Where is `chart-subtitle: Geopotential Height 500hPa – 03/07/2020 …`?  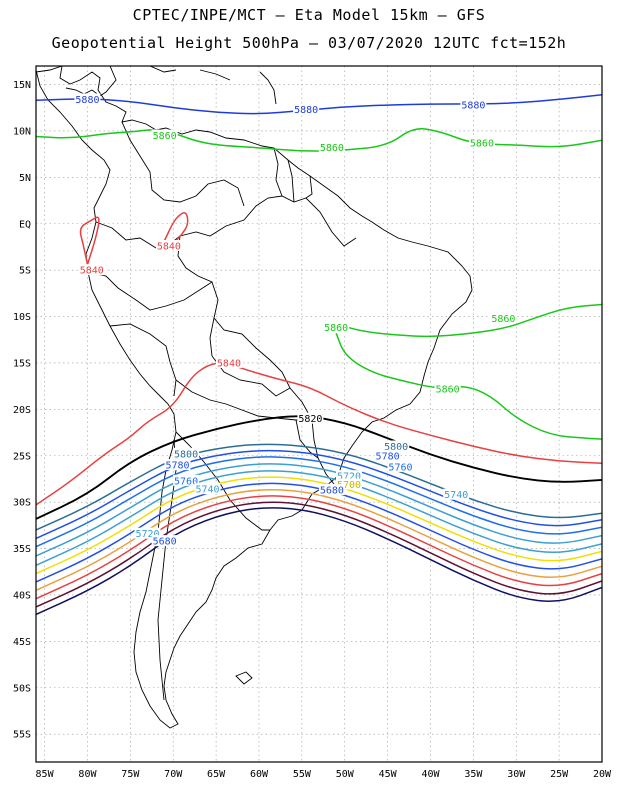
chart-subtitle: Geopotential Height 500hPa – 03/07/2020 … is located at coordinates (309, 43).